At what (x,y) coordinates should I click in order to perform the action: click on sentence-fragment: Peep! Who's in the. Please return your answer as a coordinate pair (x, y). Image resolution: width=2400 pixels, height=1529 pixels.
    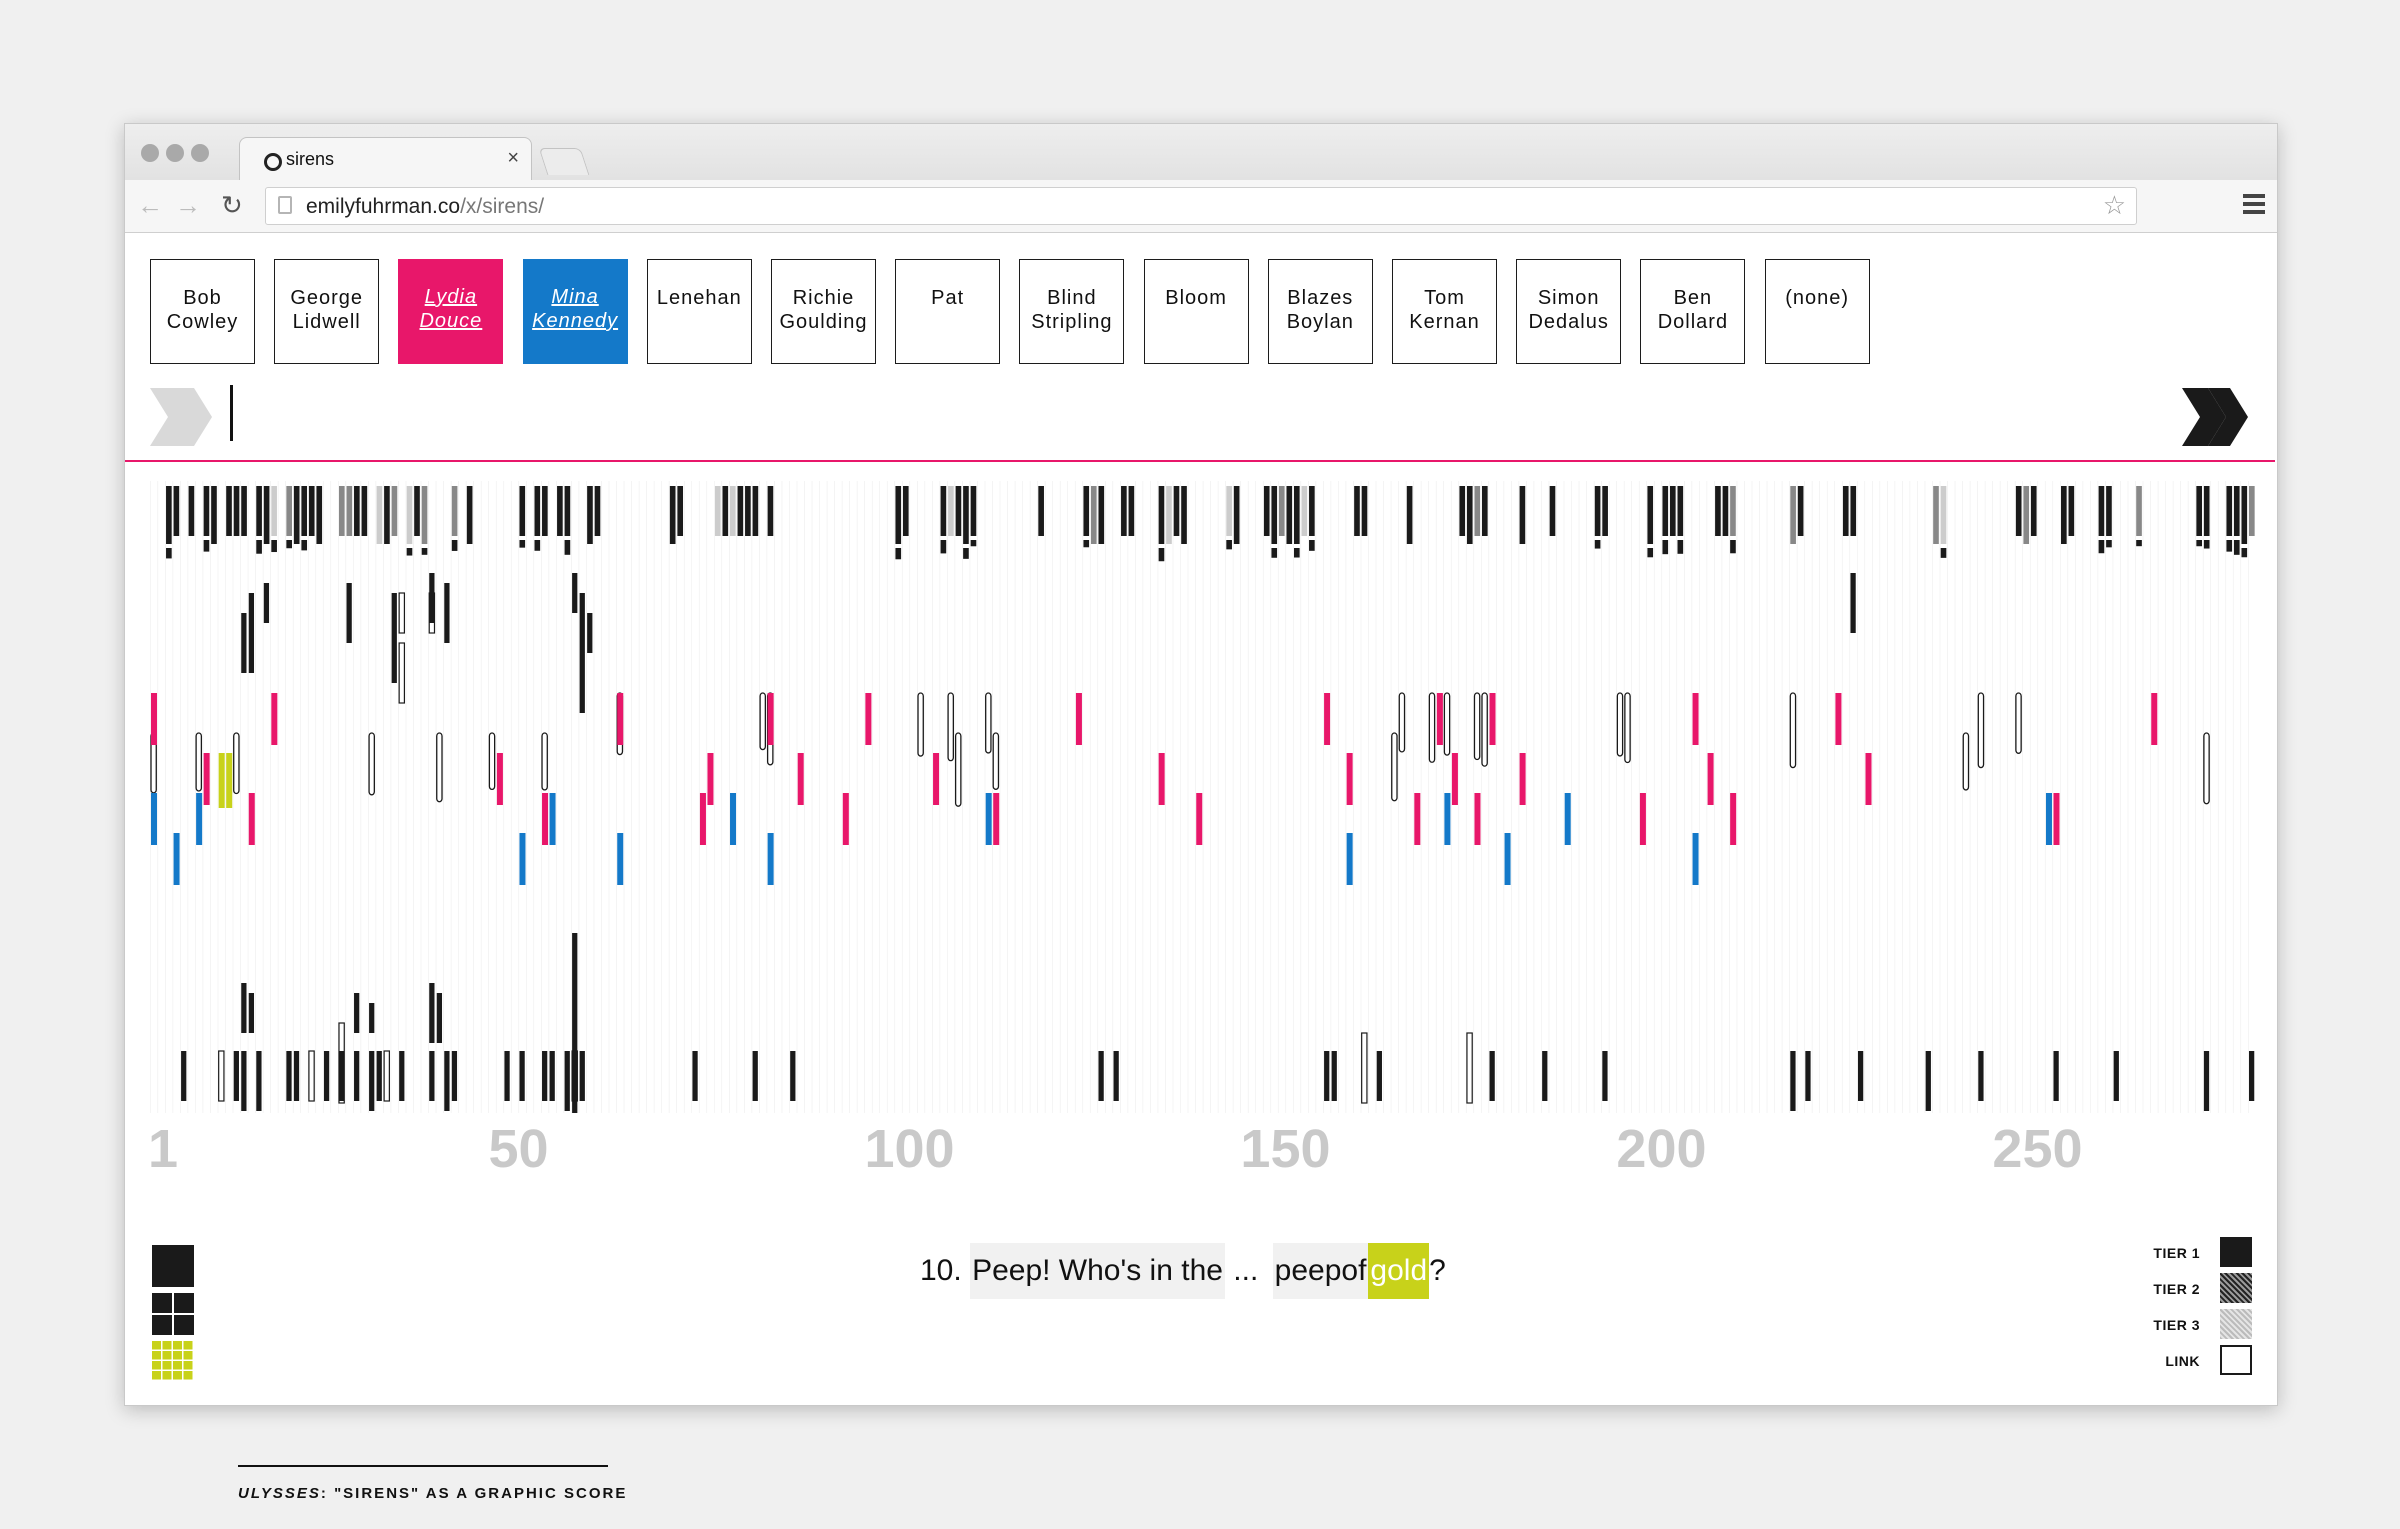
    Looking at the image, I should click on (1097, 1271).